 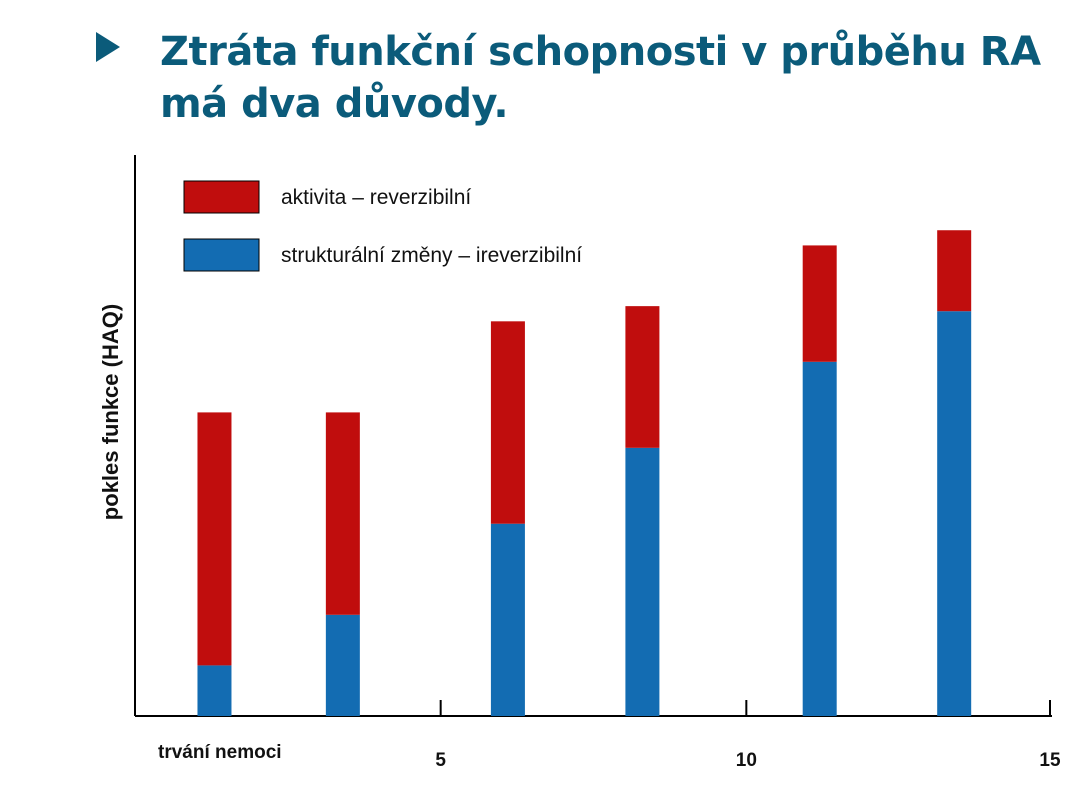 I want to click on y-axis-title: pokles funkce (HAQ), so click(x=110, y=412).